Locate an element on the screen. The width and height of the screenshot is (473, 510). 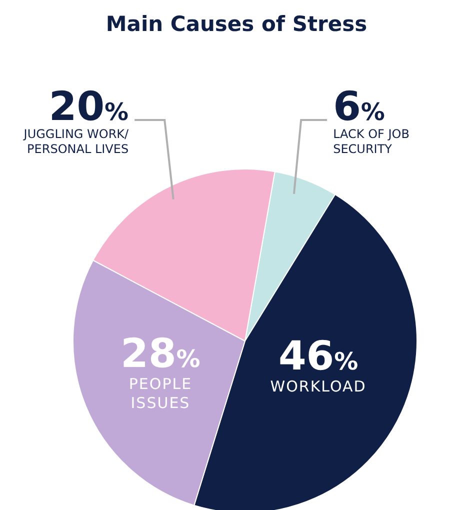
chart-title: Main Causes of Stress is located at coordinates (236, 24).